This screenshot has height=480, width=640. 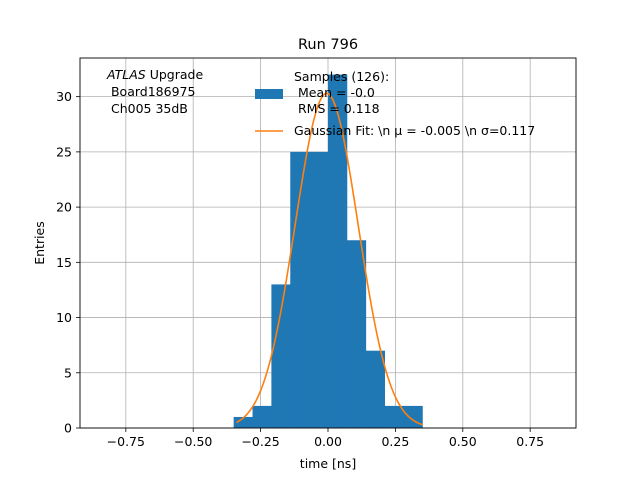 What do you see at coordinates (414, 130) in the screenshot?
I see `legend-label: Gaussian Fit: \n μ = -0.005 \n σ=0.117` at bounding box center [414, 130].